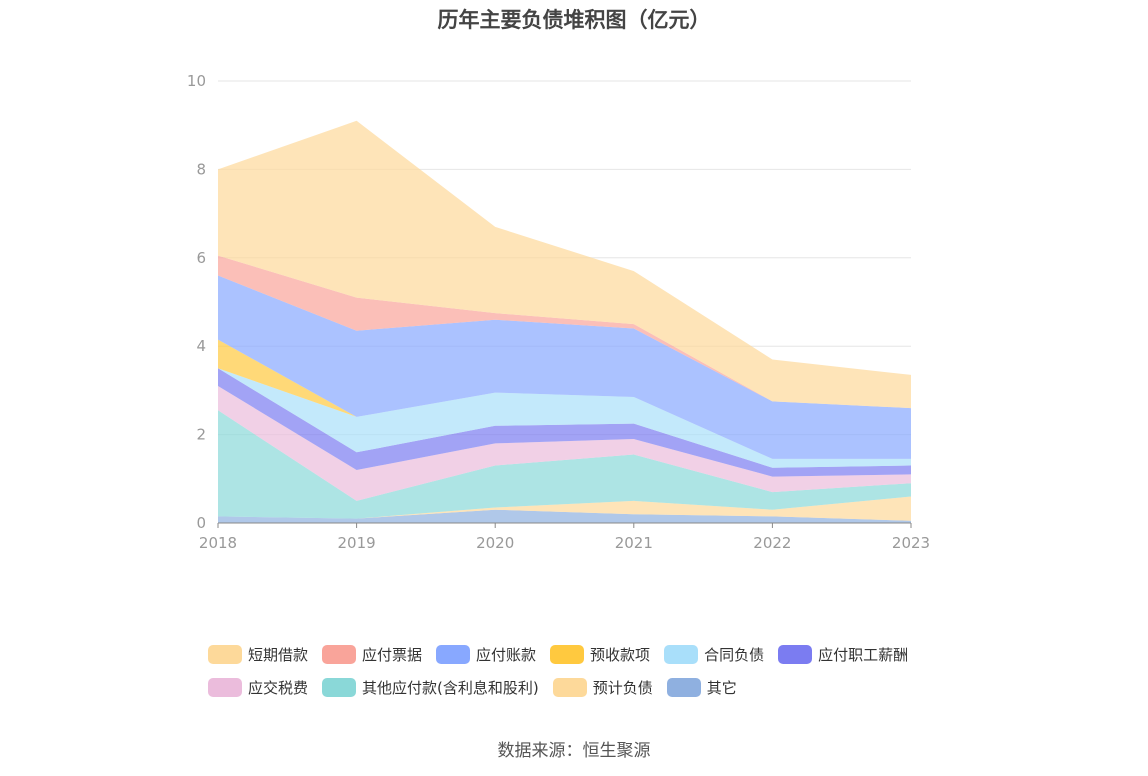 The image size is (1148, 776). What do you see at coordinates (495, 543) in the screenshot?
I see `x-tick-label: 2020` at bounding box center [495, 543].